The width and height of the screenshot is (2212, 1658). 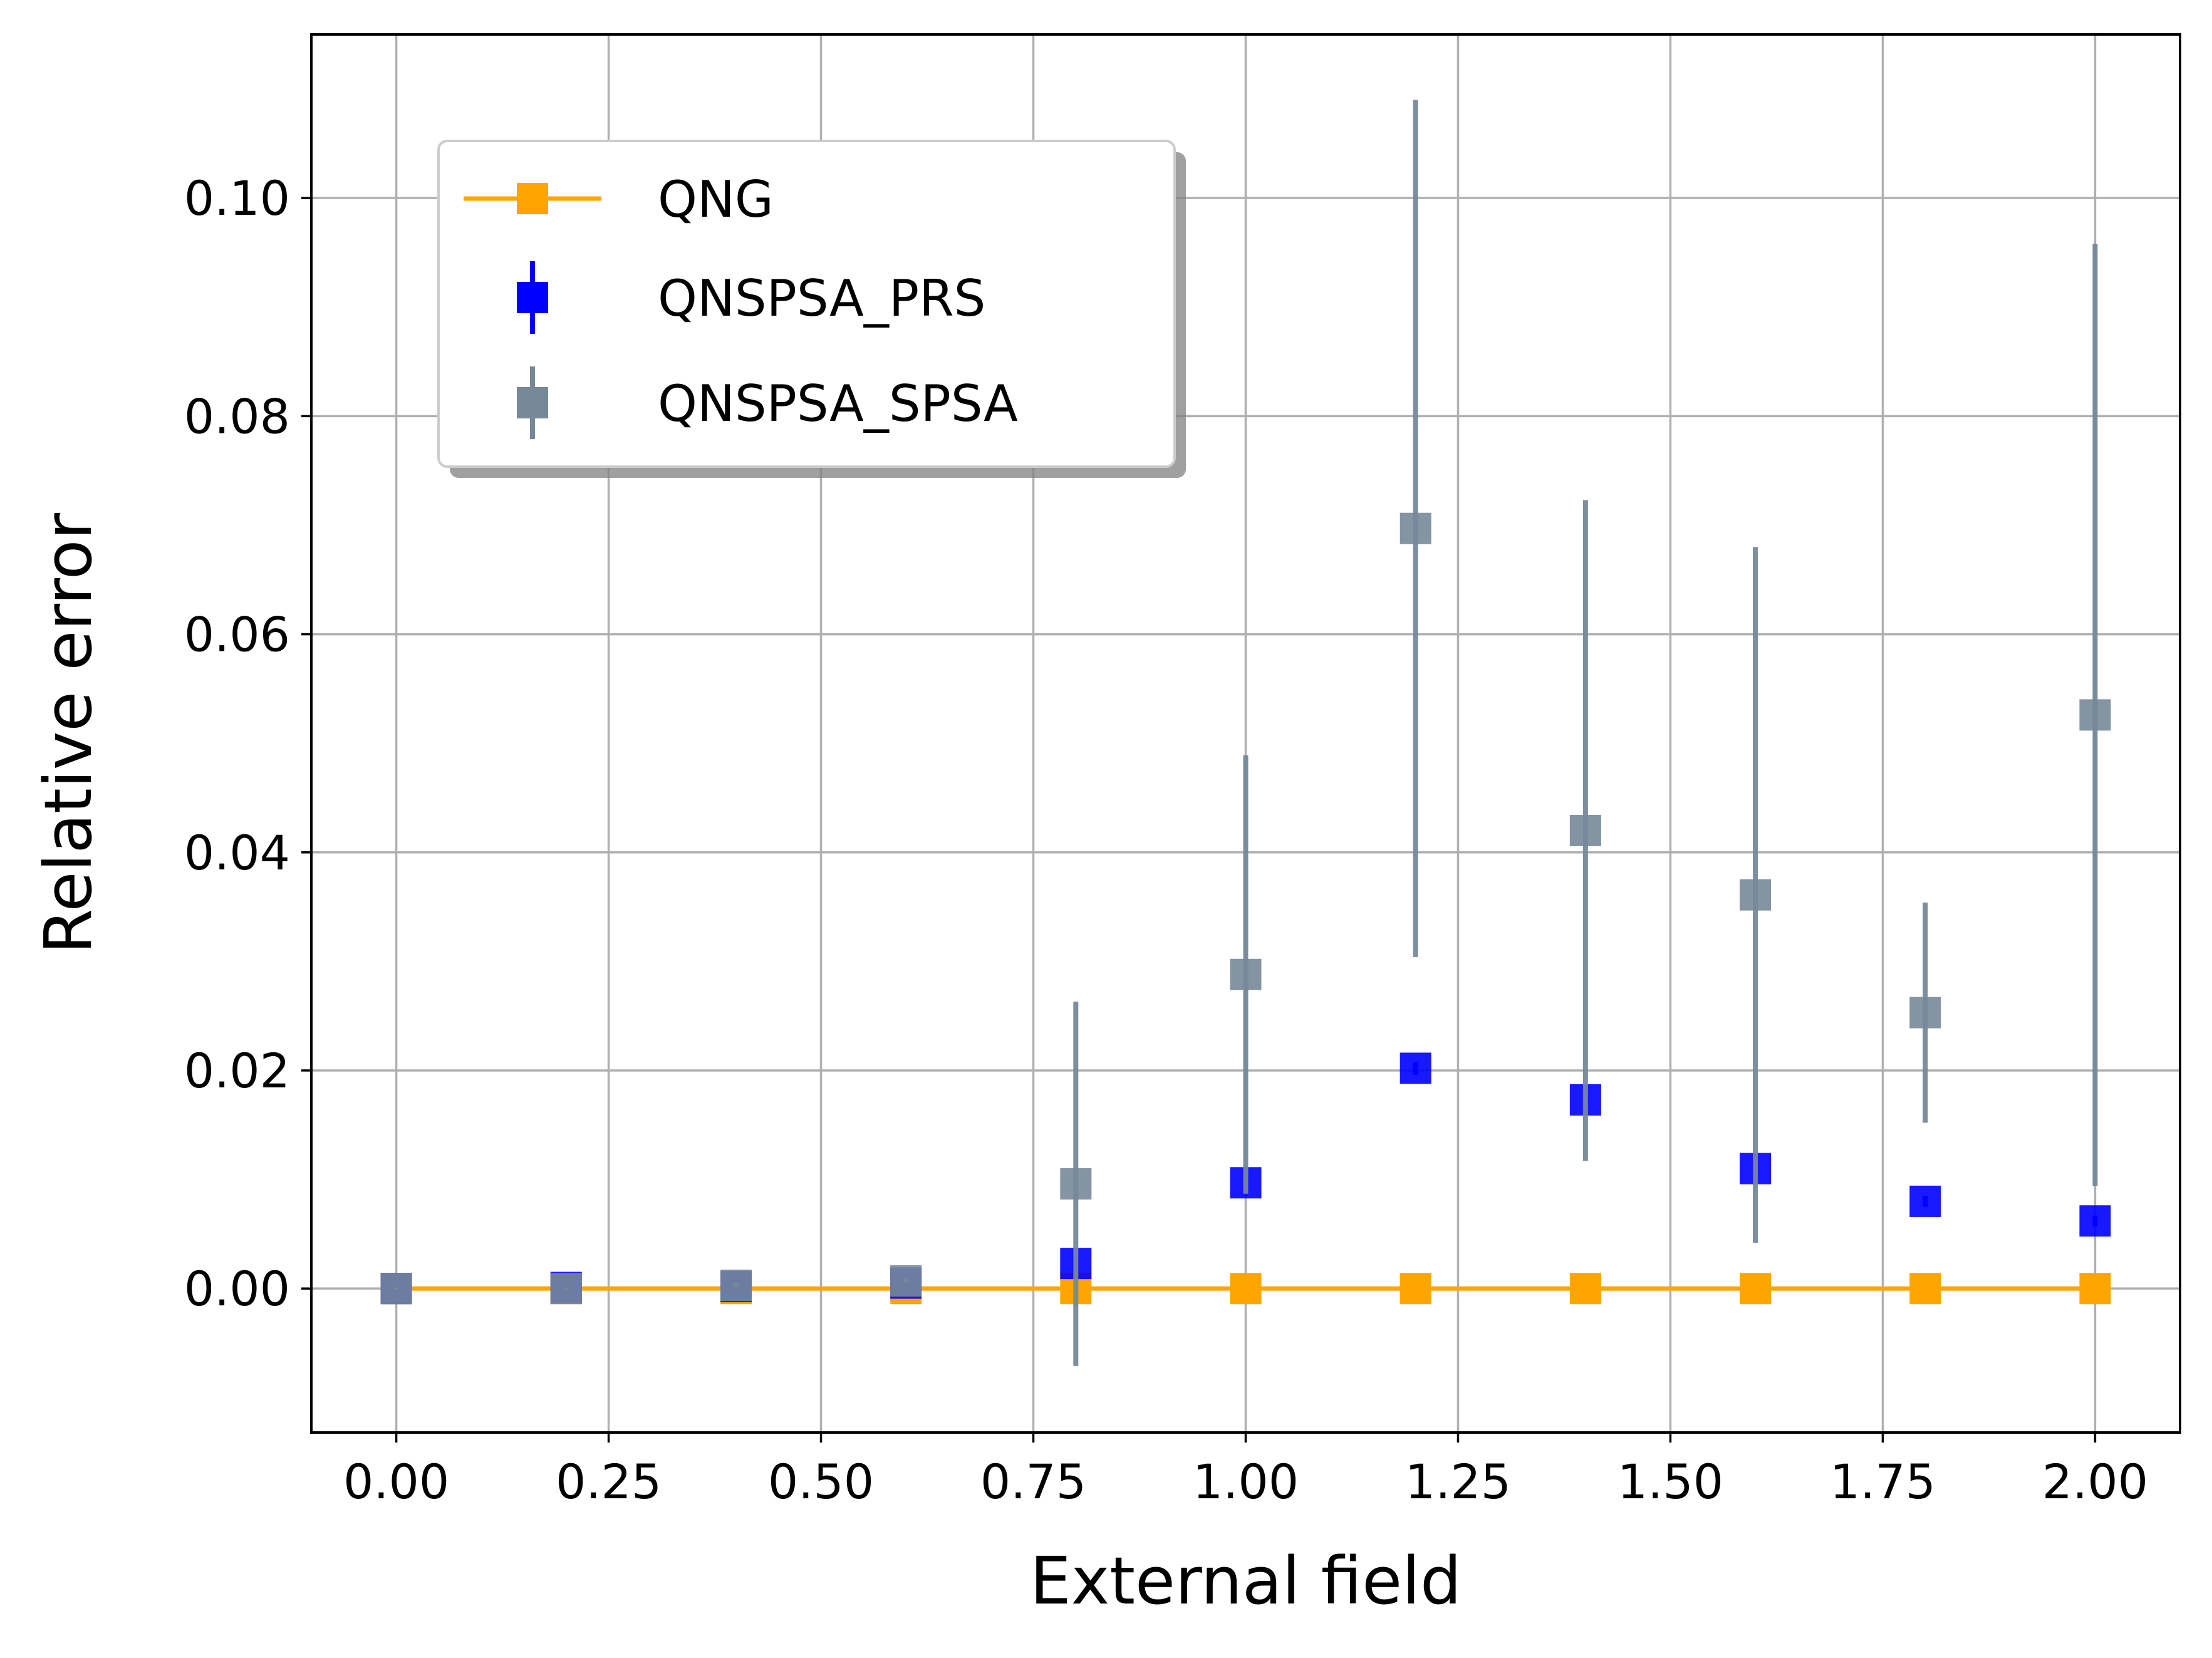 What do you see at coordinates (1246, 1482) in the screenshot?
I see `x-tick-label: 1.00` at bounding box center [1246, 1482].